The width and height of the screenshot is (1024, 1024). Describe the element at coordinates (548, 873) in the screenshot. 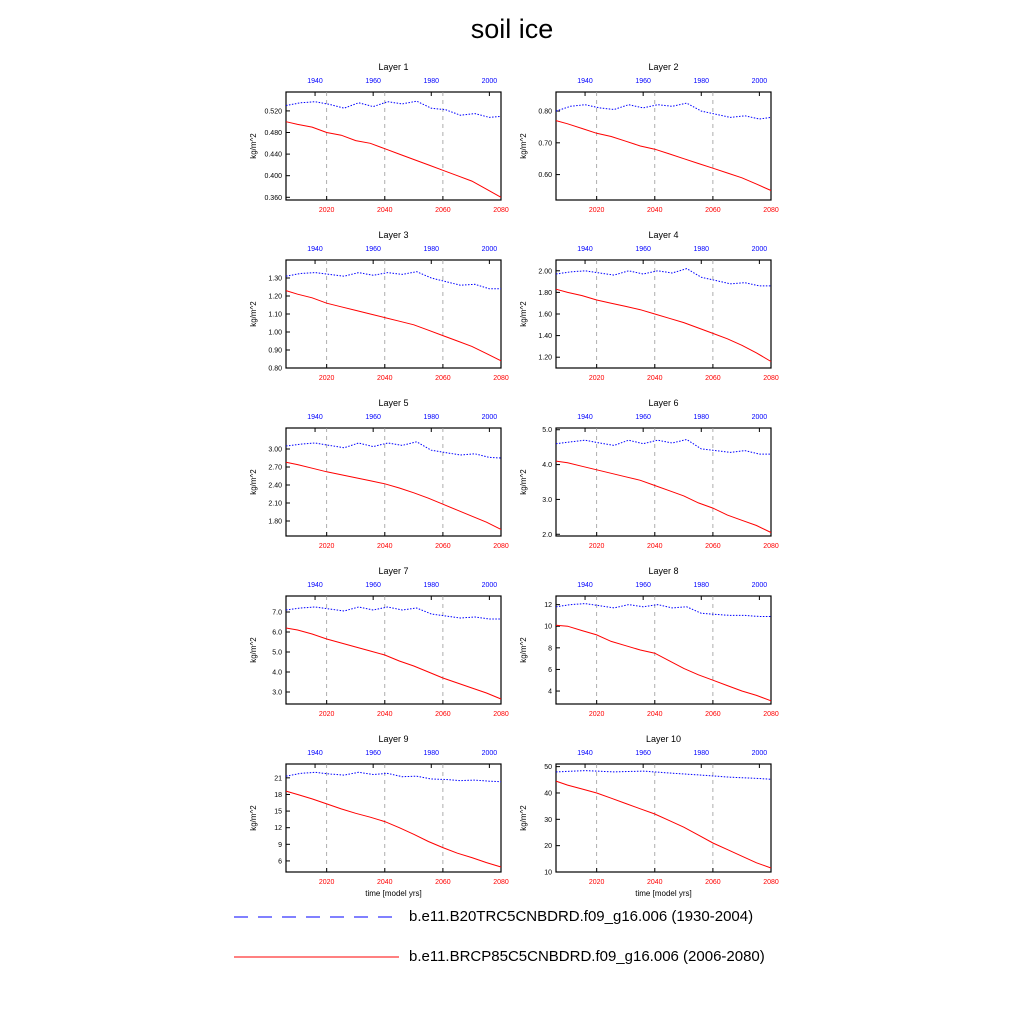

I see `y-tick-label-layer-10: 10` at that location.